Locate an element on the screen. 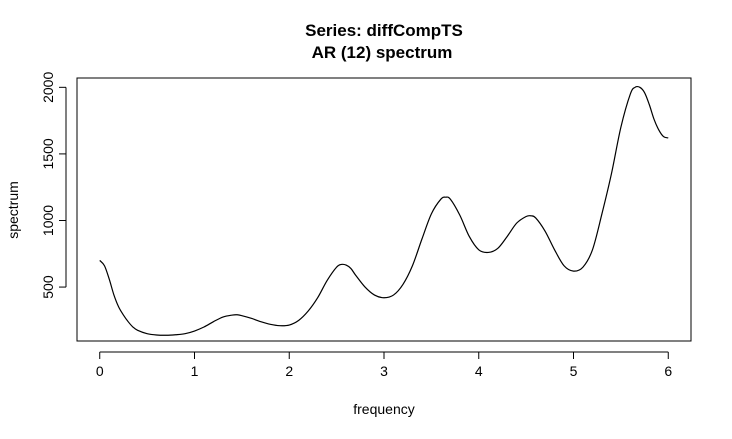 The image size is (732, 439). x-axis: 0 1 2 3 4 5 6 is located at coordinates (384, 365).